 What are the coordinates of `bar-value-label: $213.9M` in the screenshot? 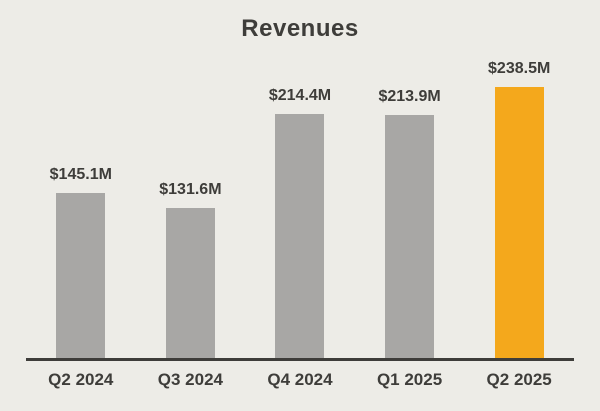 It's located at (409, 96).